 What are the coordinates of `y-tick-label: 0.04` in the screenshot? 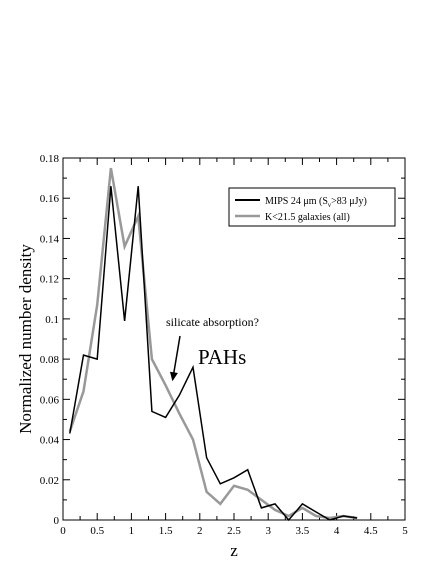 It's located at (50, 441).